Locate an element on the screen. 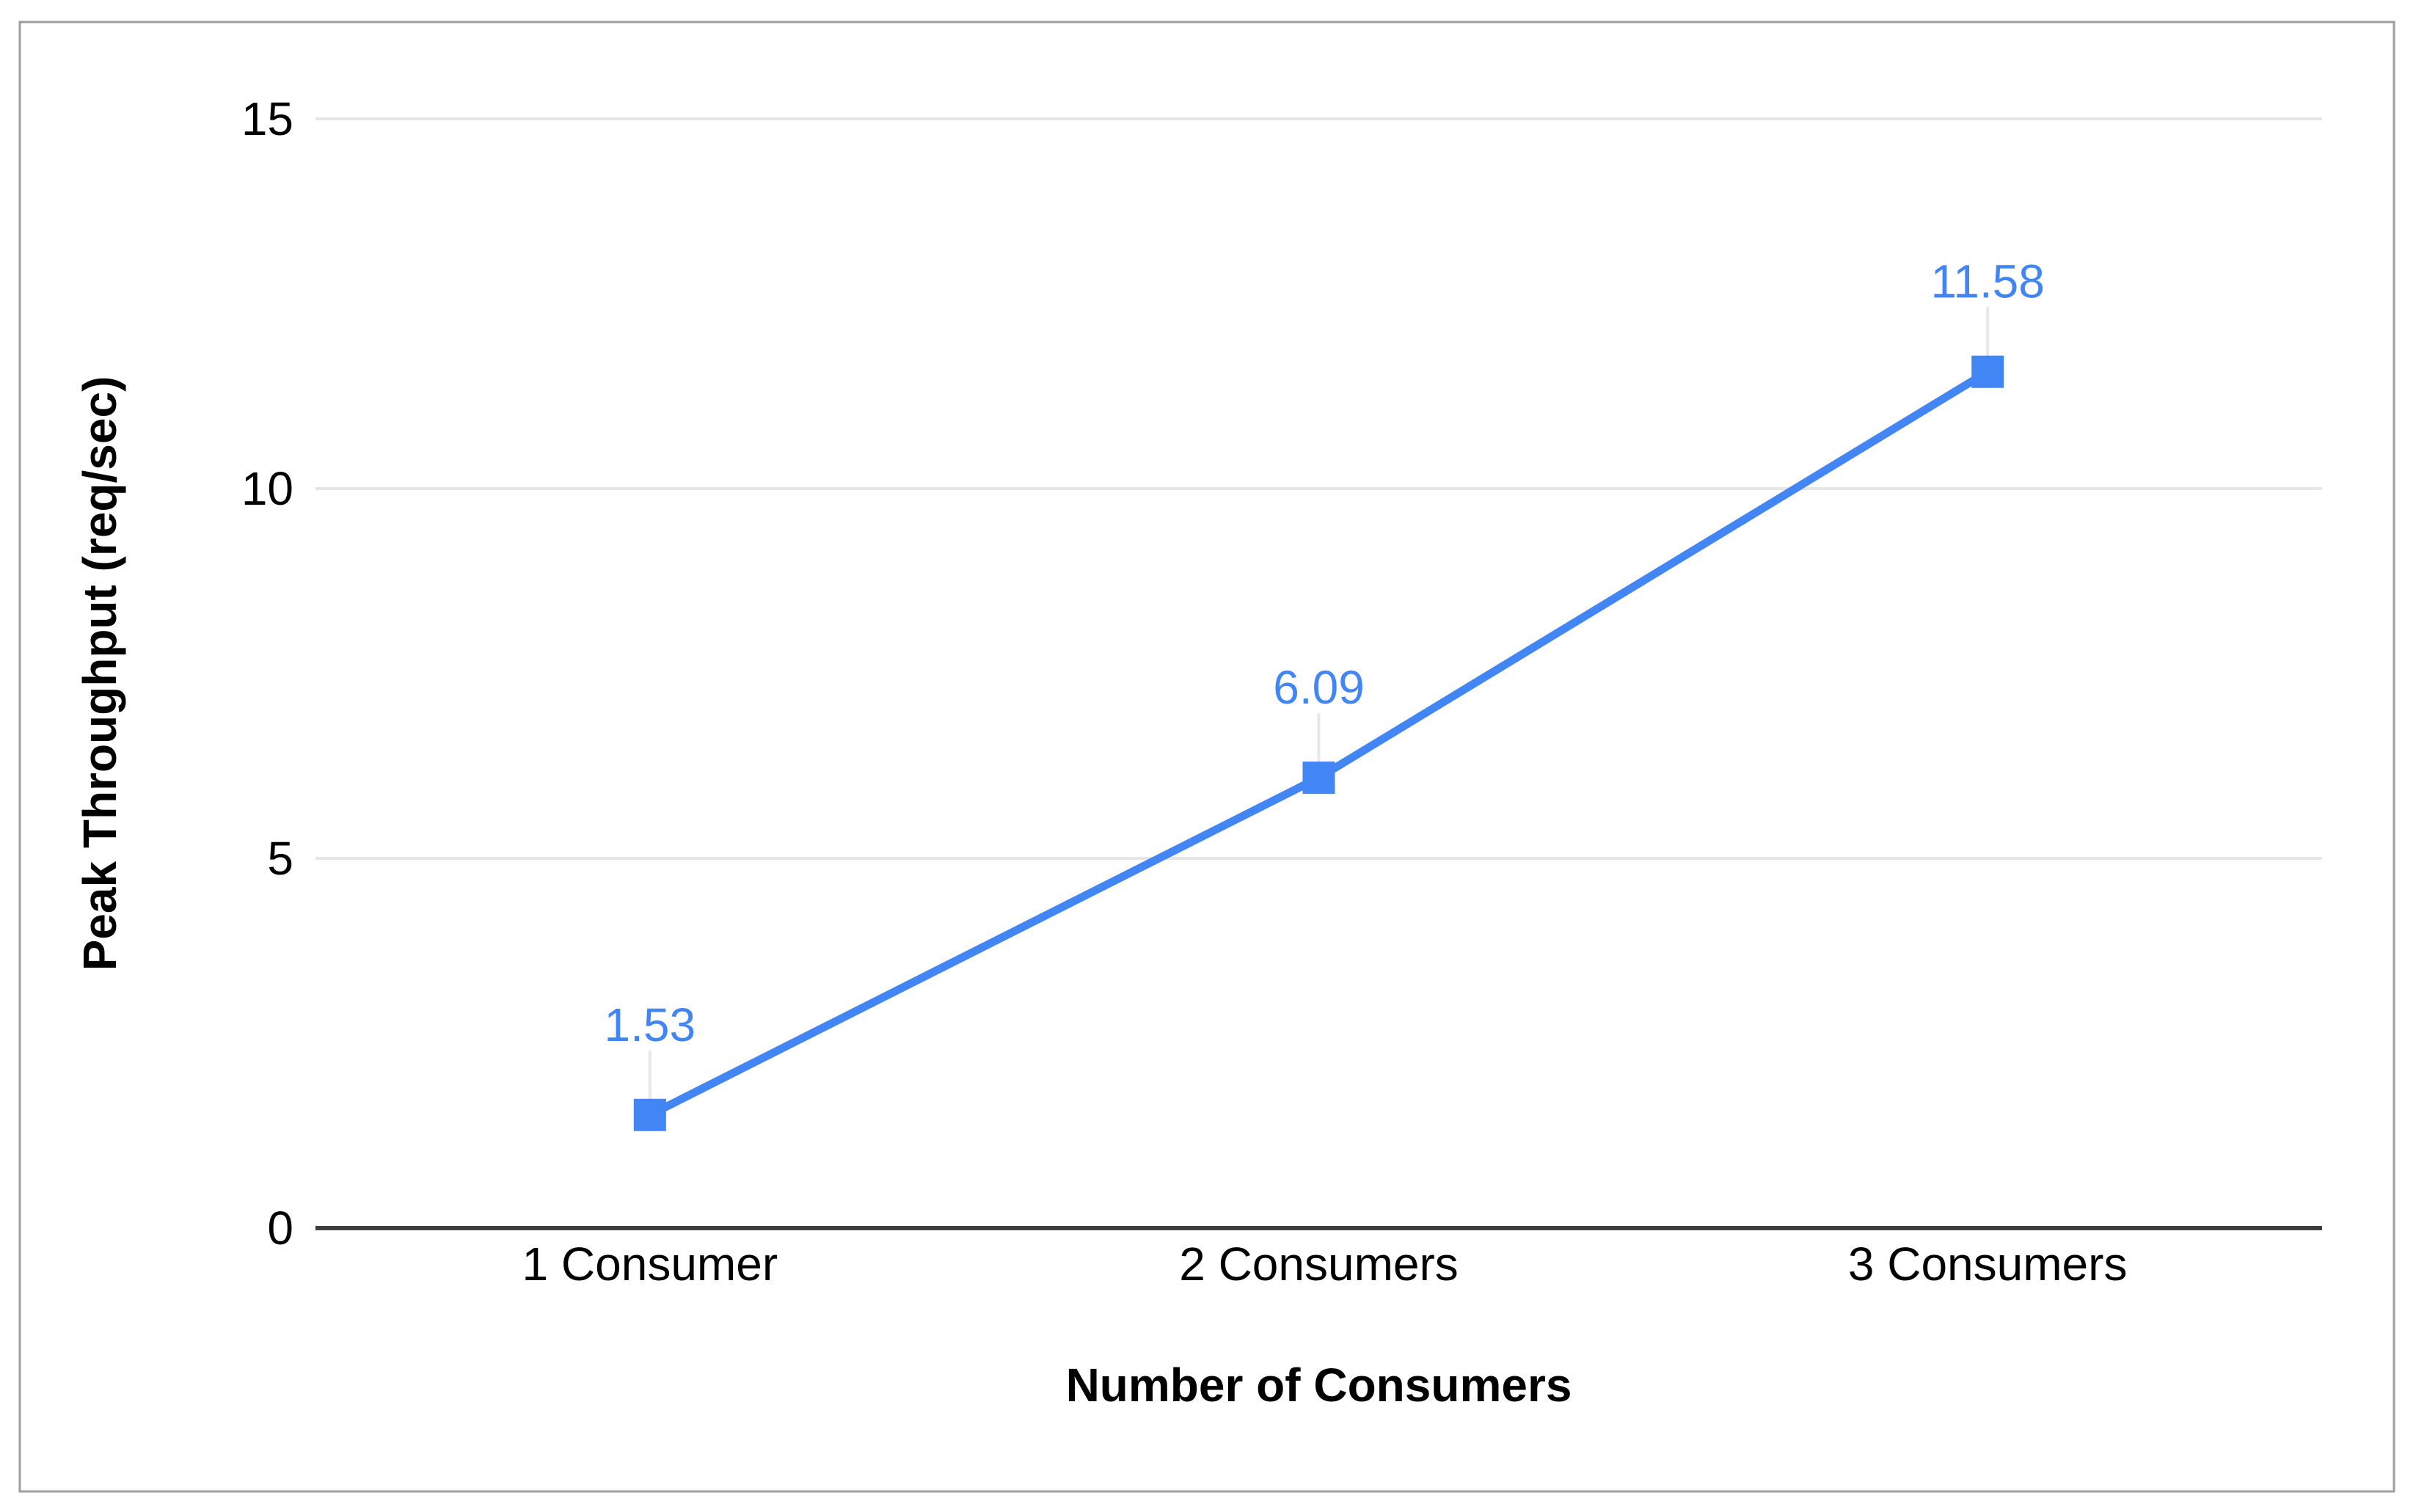 The height and width of the screenshot is (1512, 2416). y-tick-label: 5 is located at coordinates (280, 859).